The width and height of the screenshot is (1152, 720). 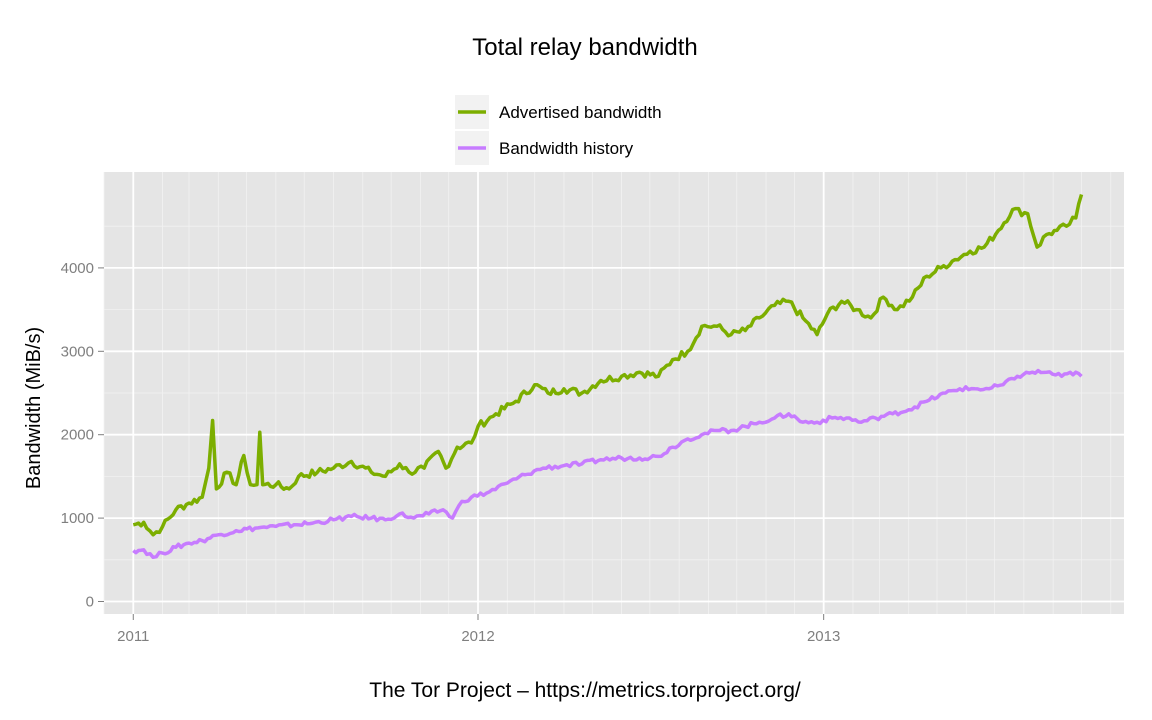 I want to click on y-tick-label: 4000, so click(x=77, y=268).